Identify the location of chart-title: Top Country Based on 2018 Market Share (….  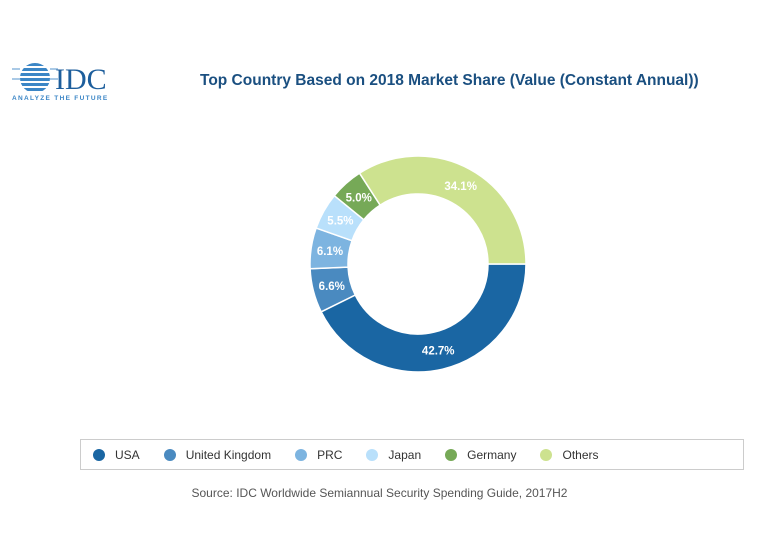
(449, 80).